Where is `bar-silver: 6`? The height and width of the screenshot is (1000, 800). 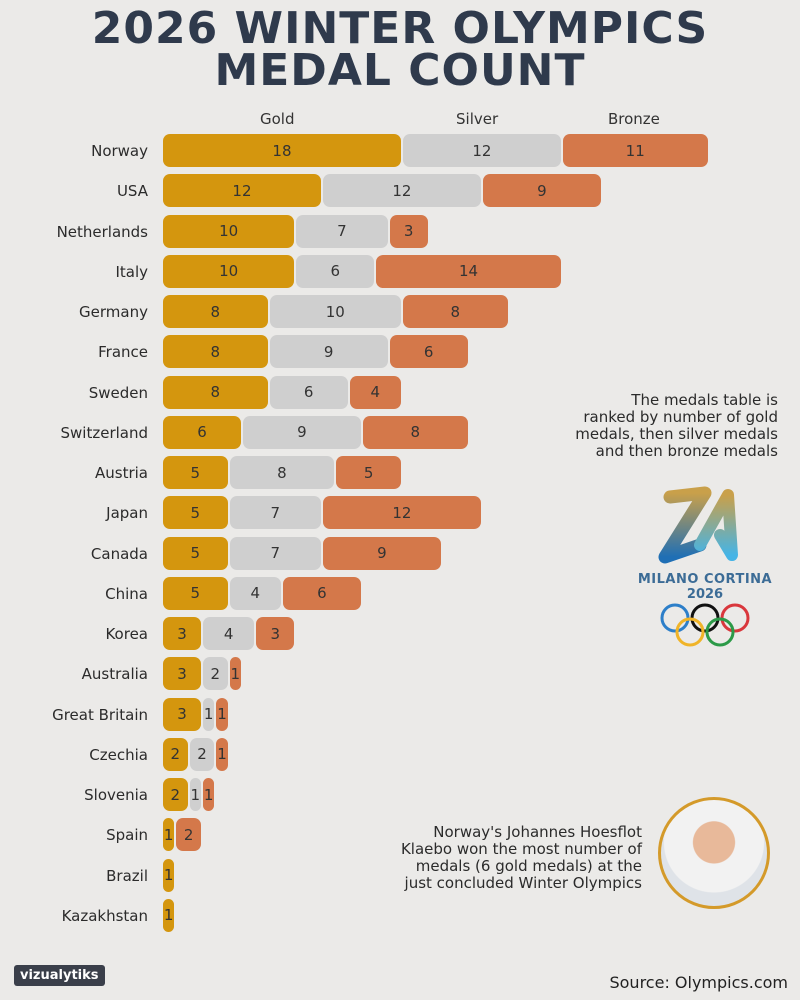 bar-silver: 6 is located at coordinates (335, 271).